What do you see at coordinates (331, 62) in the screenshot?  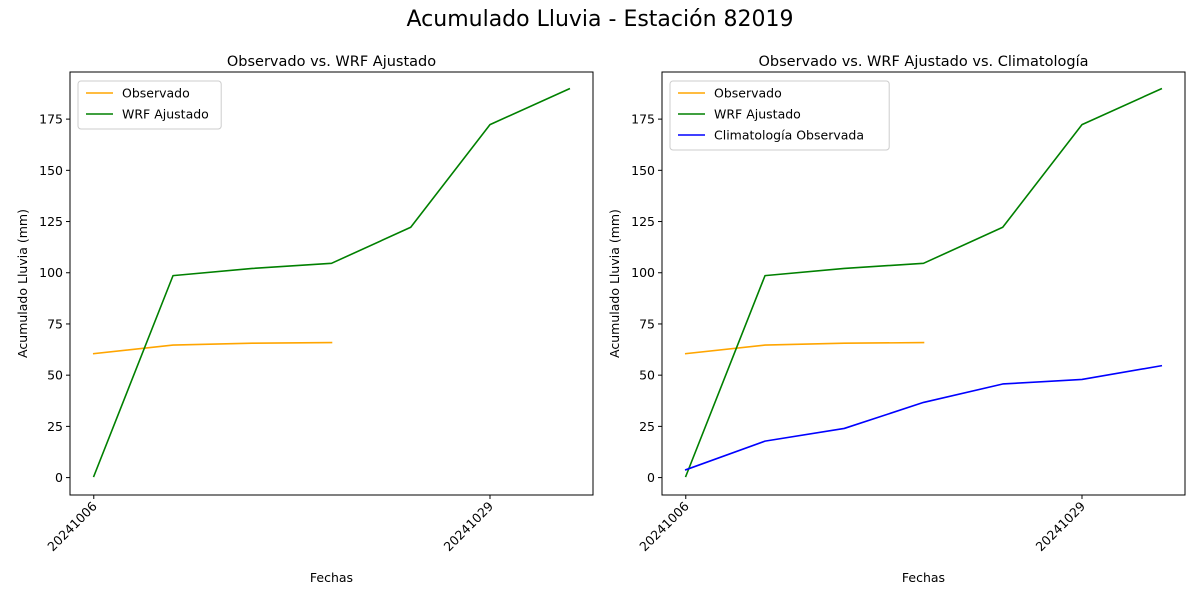 I see `subplot-title: Observado vs. WRF Ajustado` at bounding box center [331, 62].